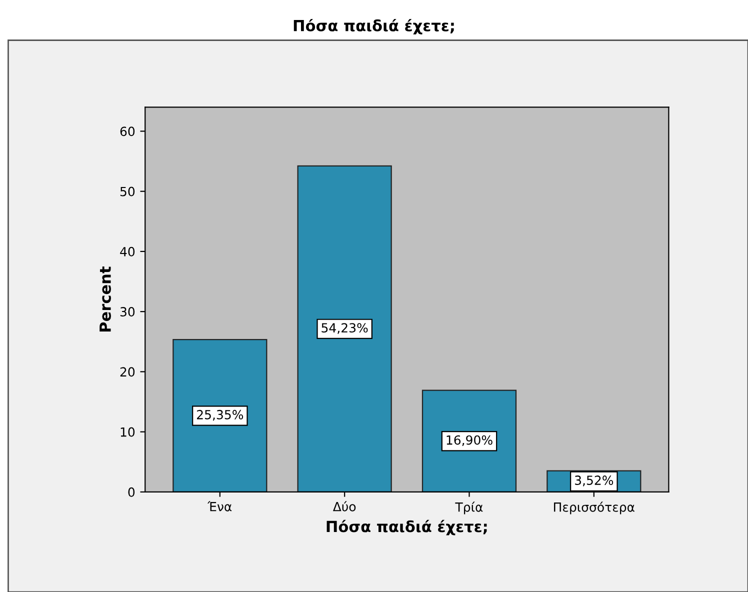 The image size is (748, 592). What do you see at coordinates (219, 506) in the screenshot?
I see `x-tick-label: Ένα` at bounding box center [219, 506].